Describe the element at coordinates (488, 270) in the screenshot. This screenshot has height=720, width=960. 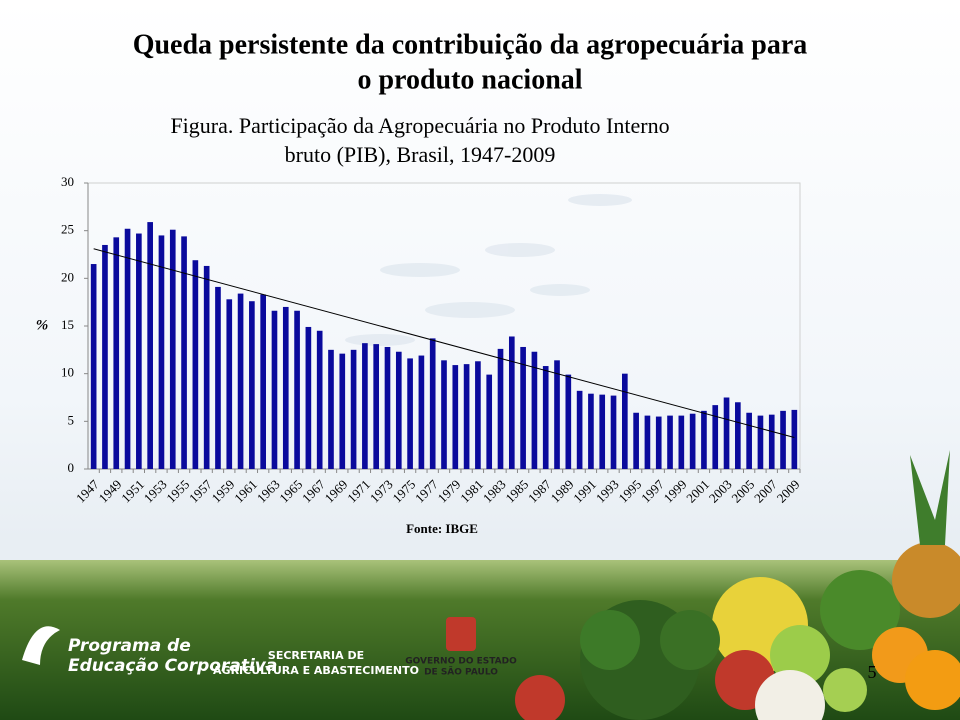
I see `clouds` at that location.